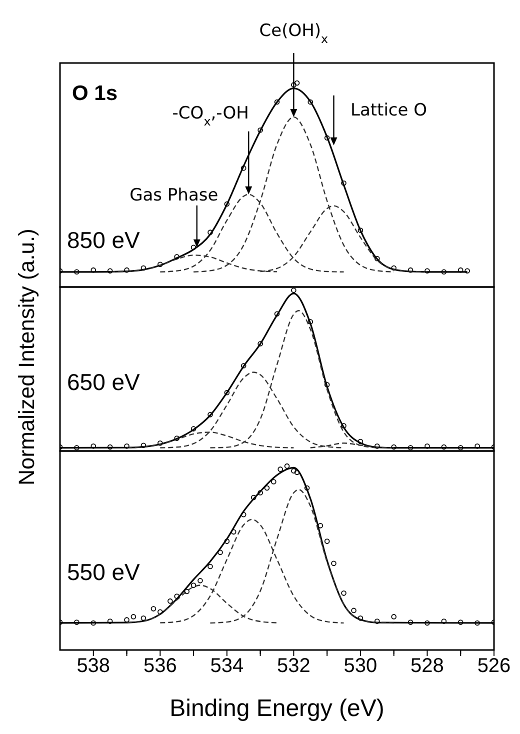 The height and width of the screenshot is (734, 520). I want to click on x-tick-label: 534, so click(227, 666).